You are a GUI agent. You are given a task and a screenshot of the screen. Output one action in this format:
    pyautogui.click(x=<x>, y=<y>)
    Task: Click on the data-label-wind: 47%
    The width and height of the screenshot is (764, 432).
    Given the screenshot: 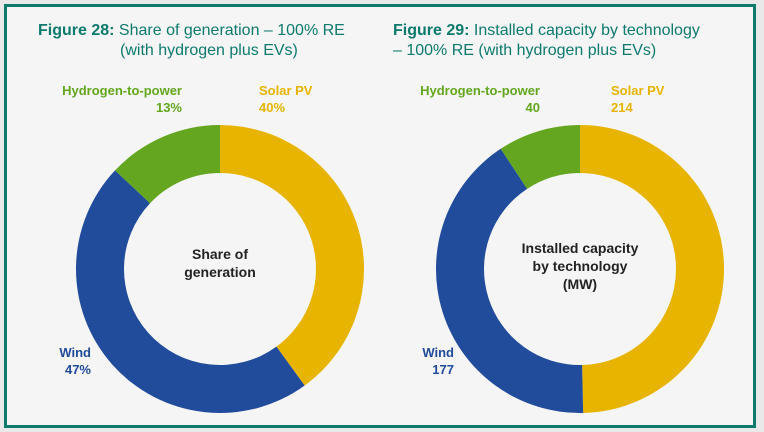 What is the action you would take?
    pyautogui.click(x=78, y=369)
    